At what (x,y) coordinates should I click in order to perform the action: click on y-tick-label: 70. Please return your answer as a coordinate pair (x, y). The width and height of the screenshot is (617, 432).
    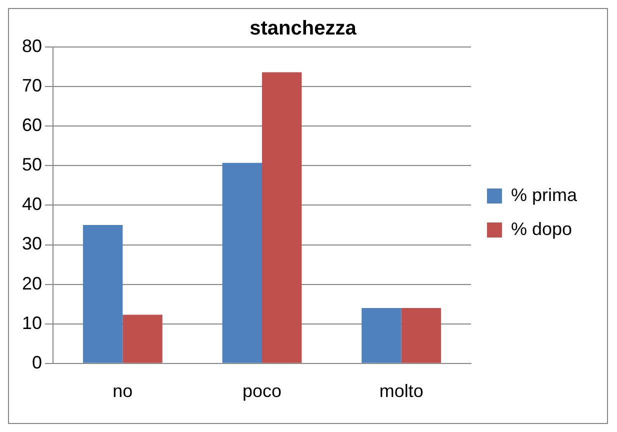
    Looking at the image, I should click on (32, 86).